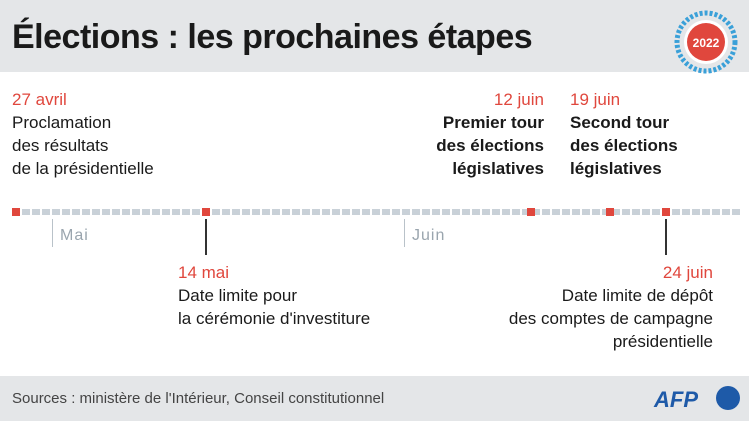  I want to click on marker-12-juin, so click(531, 212).